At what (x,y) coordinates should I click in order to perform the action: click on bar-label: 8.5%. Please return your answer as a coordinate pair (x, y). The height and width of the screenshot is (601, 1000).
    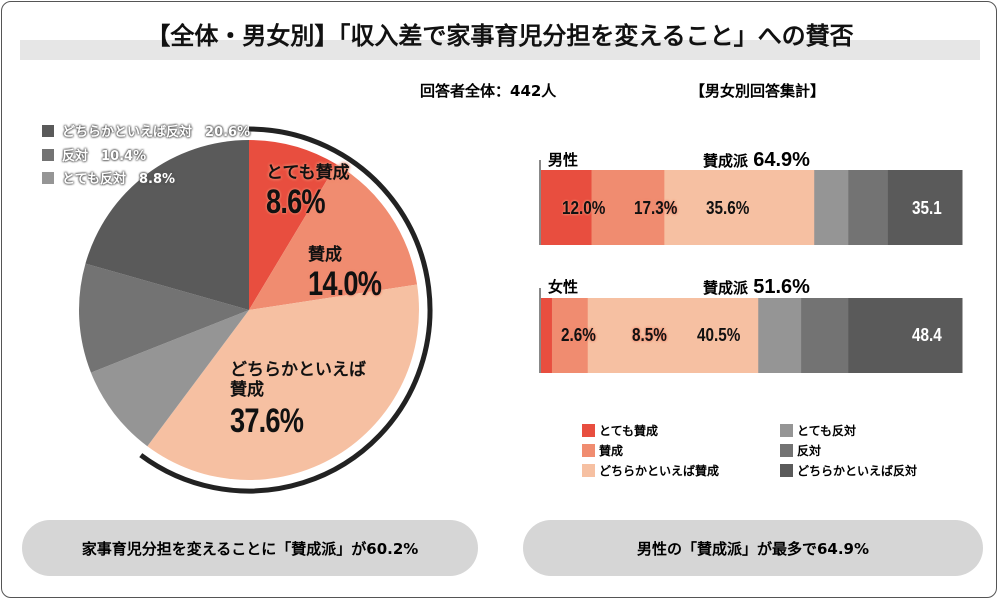
    Looking at the image, I should click on (649, 335).